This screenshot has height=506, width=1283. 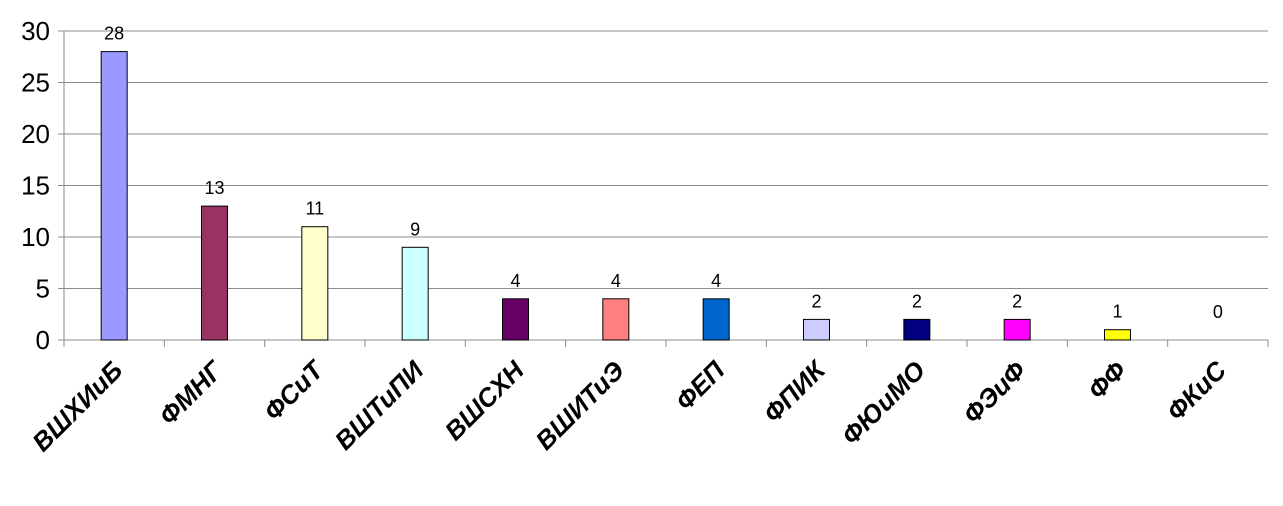 What do you see at coordinates (1218, 312) in the screenshot?
I see `data-label: 0` at bounding box center [1218, 312].